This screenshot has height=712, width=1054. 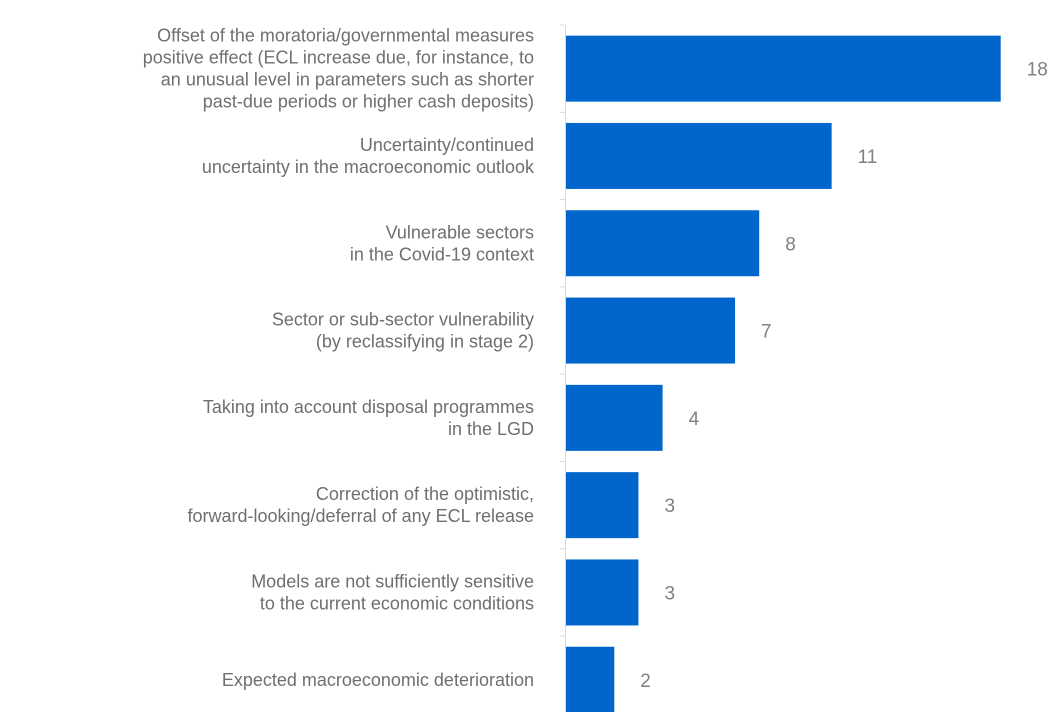 What do you see at coordinates (447, 145) in the screenshot?
I see `category-label-line: Uncertainty/continued` at bounding box center [447, 145].